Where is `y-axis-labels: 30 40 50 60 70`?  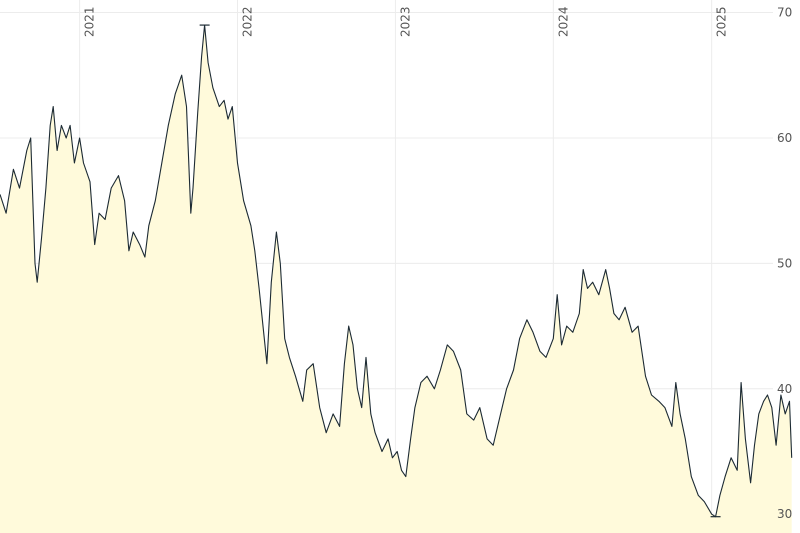 y-axis-labels: 30 40 50 60 70 is located at coordinates (784, 264).